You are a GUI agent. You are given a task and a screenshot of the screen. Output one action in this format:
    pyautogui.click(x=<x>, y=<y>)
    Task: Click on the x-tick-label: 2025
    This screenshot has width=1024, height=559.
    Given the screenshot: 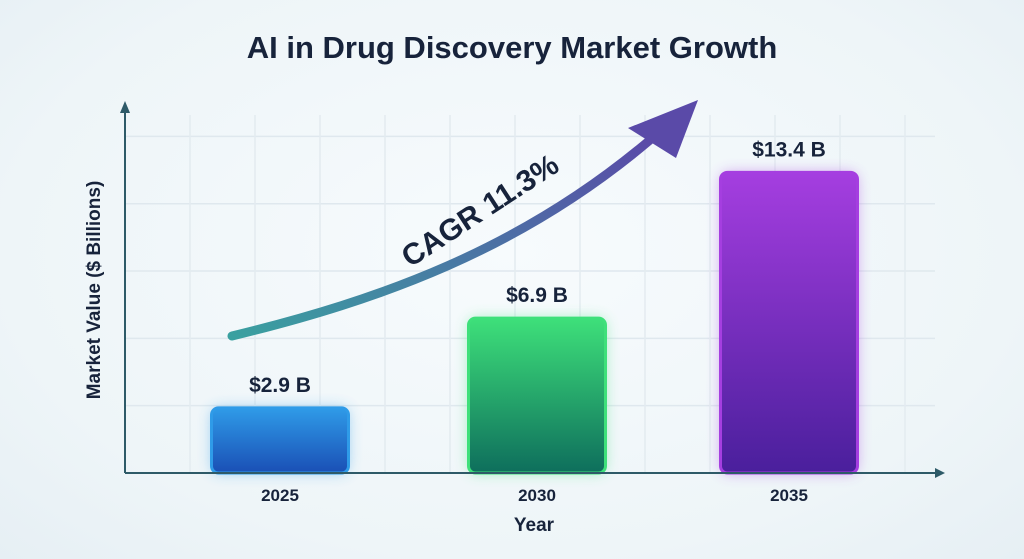 What is the action you would take?
    pyautogui.click(x=280, y=495)
    